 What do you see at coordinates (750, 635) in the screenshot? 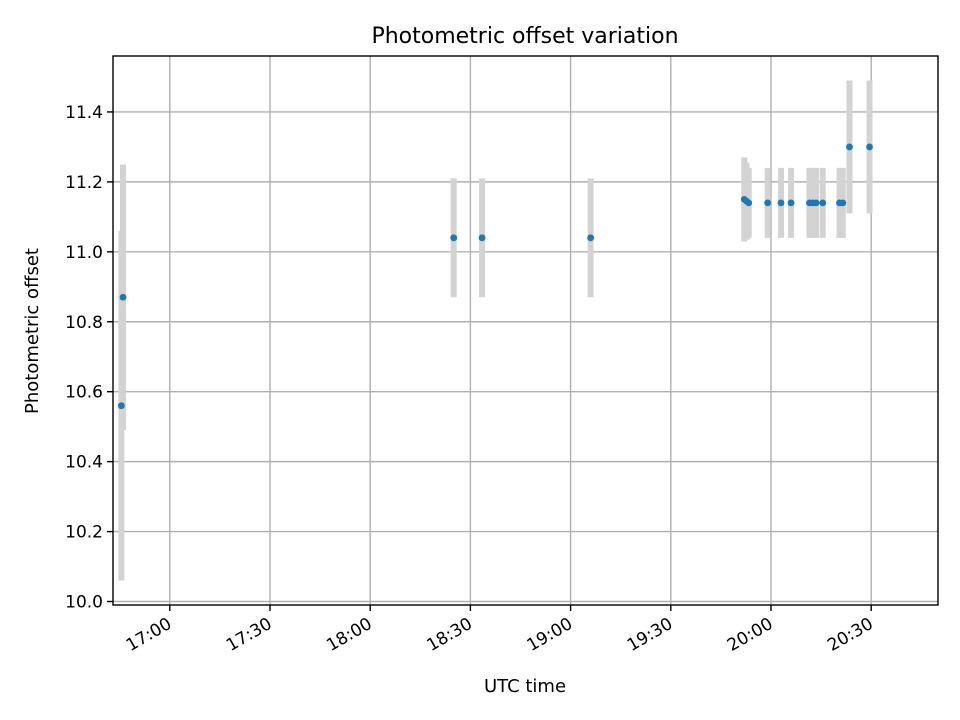
I see `x-tick-label: 20:00` at bounding box center [750, 635].